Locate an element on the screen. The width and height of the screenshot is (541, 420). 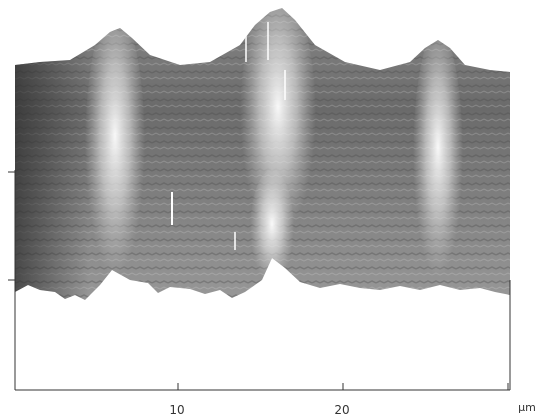
x-unit: µm is located at coordinates (527, 407).